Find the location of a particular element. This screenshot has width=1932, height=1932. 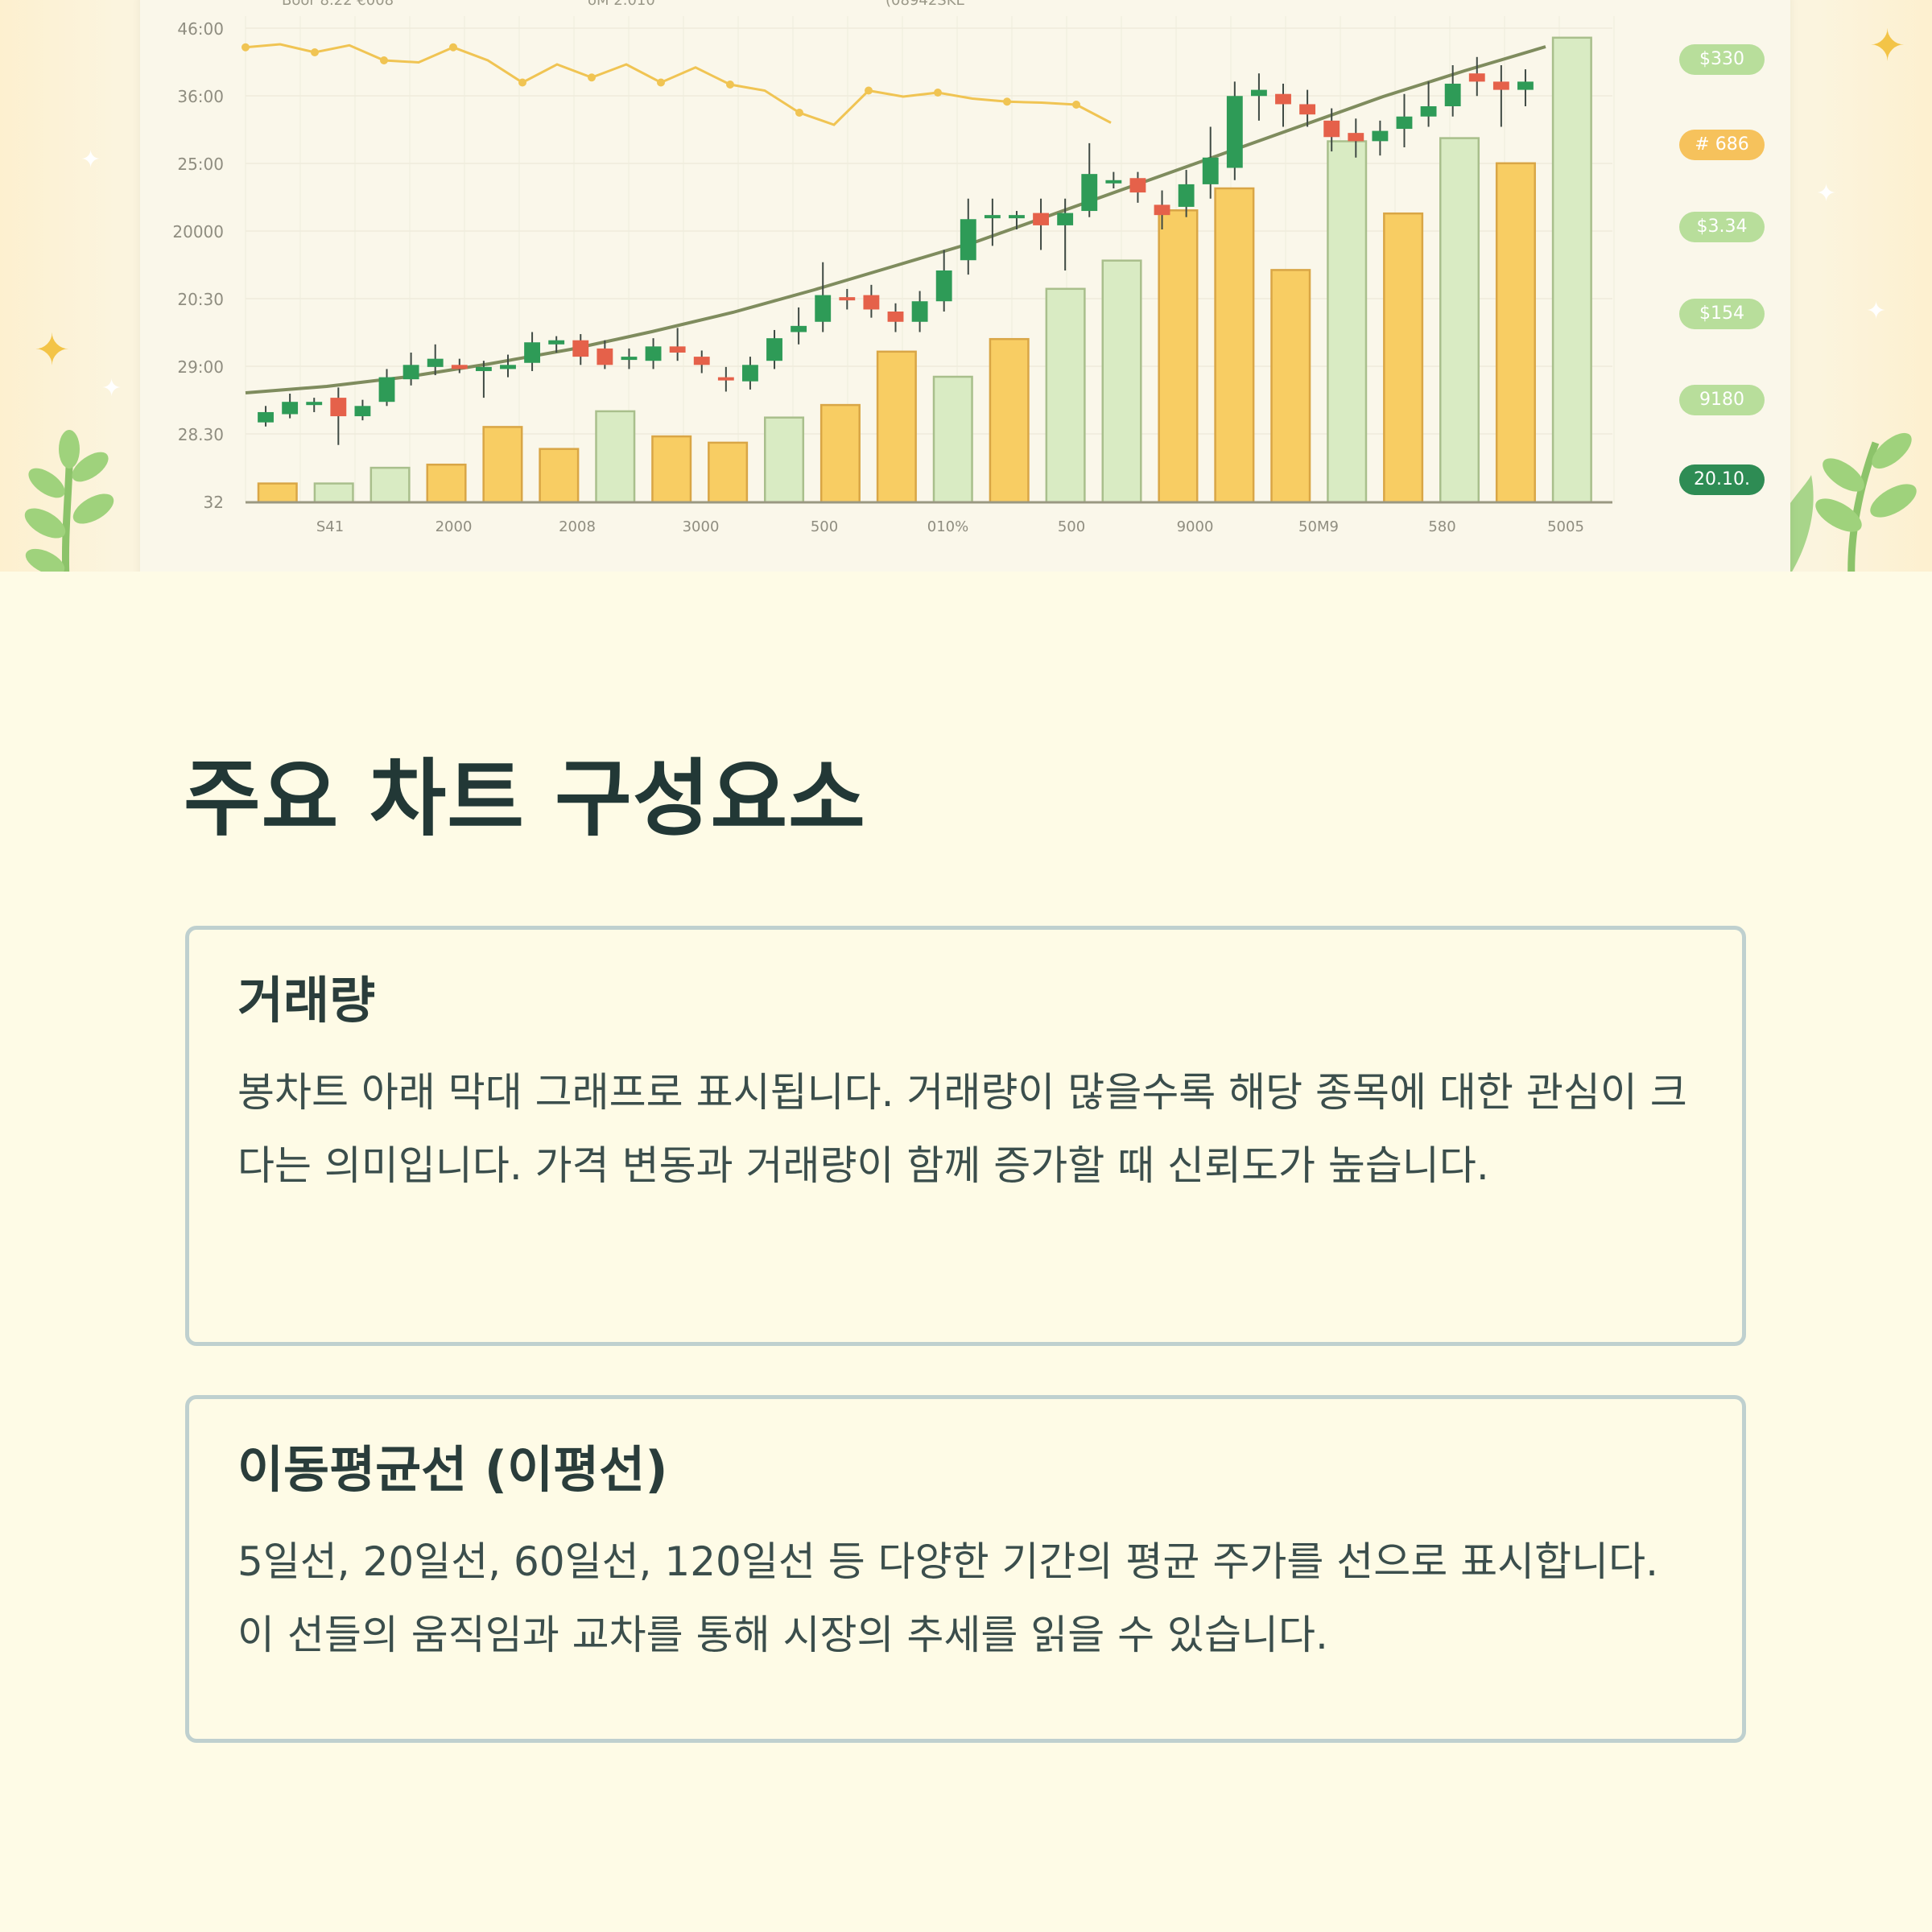

x-tick-label: 010% is located at coordinates (947, 526).